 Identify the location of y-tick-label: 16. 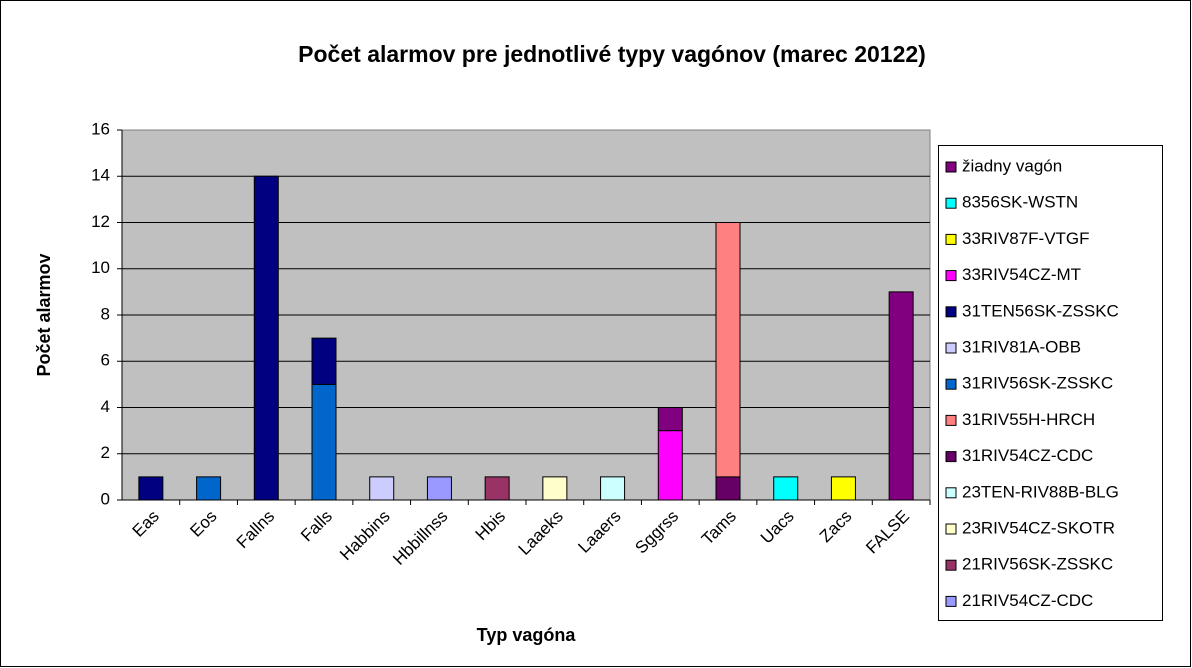
(100, 128).